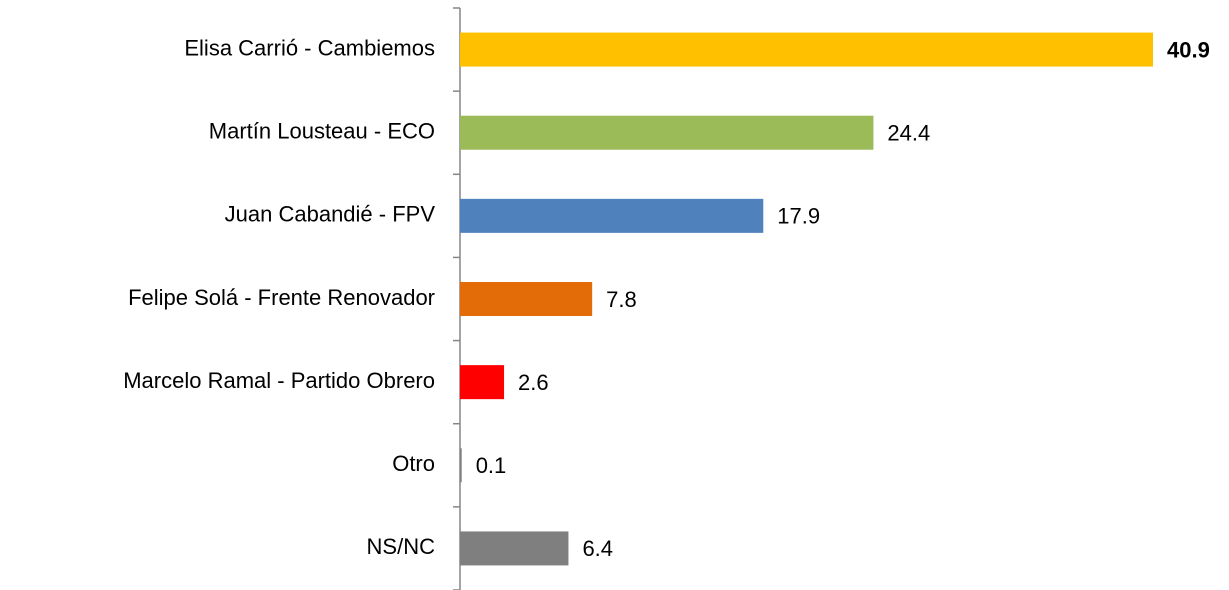 This screenshot has height=590, width=1229. Describe the element at coordinates (798, 216) in the screenshot. I see `value-label: 17.9` at that location.